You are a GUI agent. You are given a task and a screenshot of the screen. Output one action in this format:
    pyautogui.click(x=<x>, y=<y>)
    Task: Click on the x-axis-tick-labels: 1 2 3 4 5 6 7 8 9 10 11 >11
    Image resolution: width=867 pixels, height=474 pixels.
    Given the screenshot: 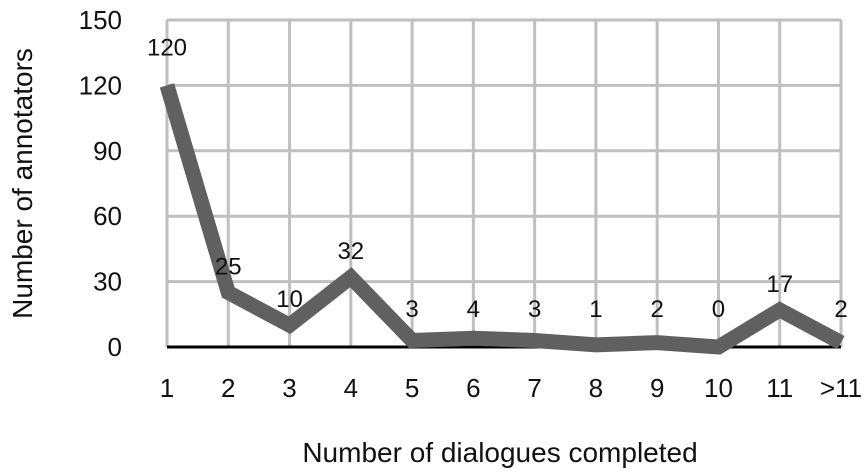 What is the action you would take?
    pyautogui.click(x=511, y=388)
    